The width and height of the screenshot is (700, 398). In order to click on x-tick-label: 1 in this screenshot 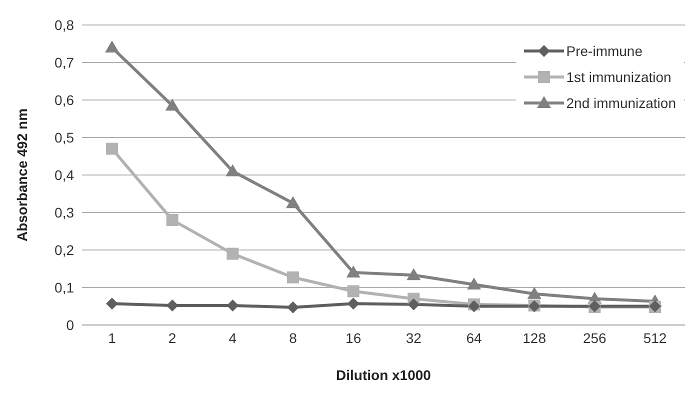, I will do `click(112, 338)`.